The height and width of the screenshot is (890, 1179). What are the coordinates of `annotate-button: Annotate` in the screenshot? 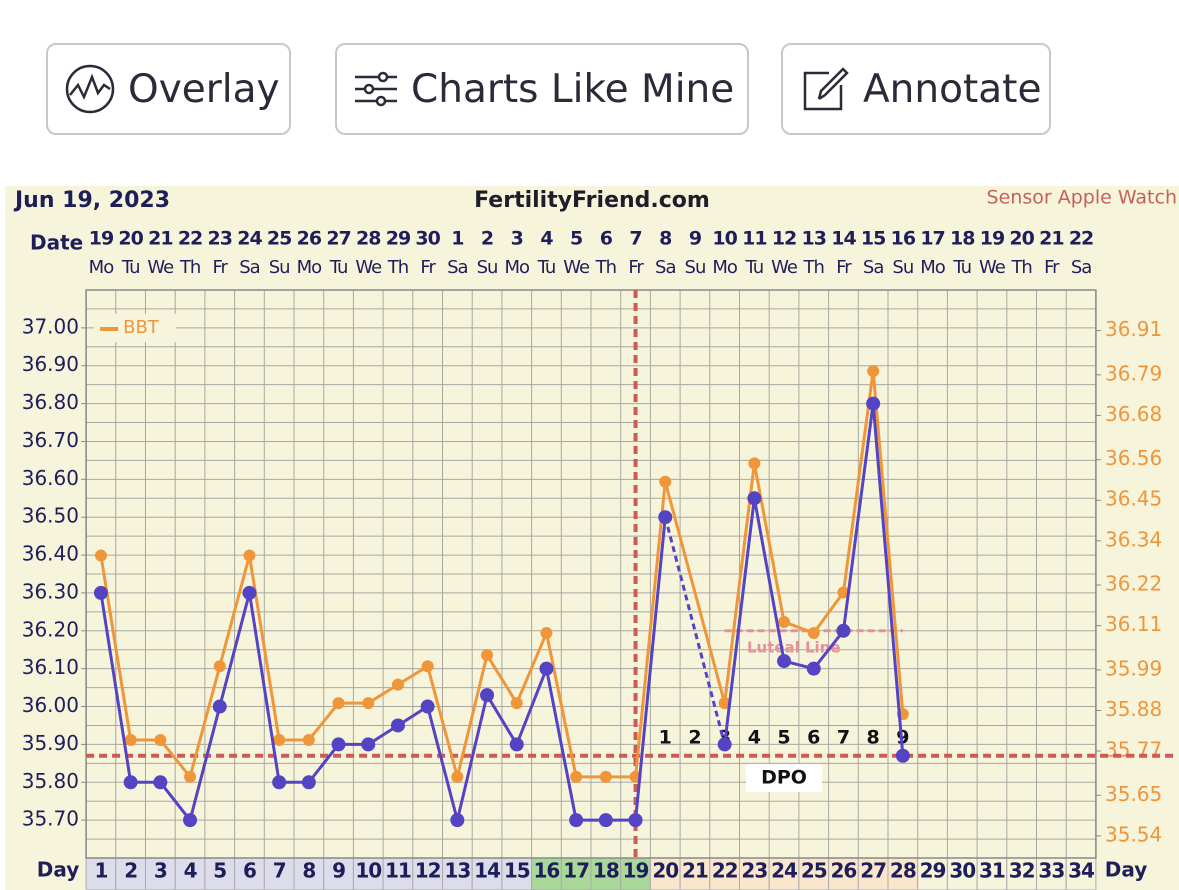 It's located at (916, 89).